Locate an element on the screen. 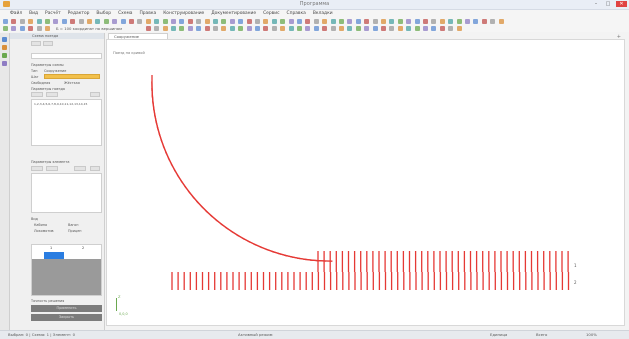 The width and height of the screenshot is (629, 339). load-icon is located at coordinates (4, 47).